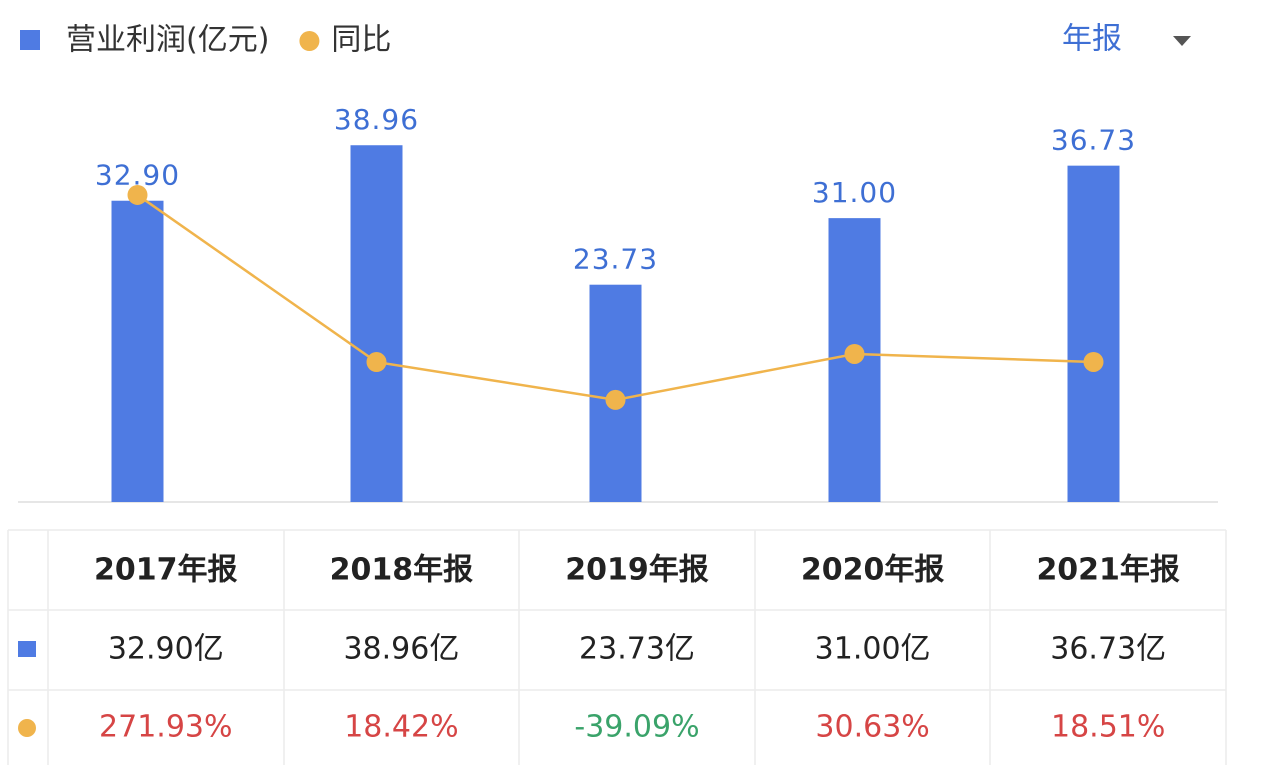 Image resolution: width=1269 pixels, height=765 pixels. What do you see at coordinates (615, 259) in the screenshot?
I see `data-label: 23.73` at bounding box center [615, 259].